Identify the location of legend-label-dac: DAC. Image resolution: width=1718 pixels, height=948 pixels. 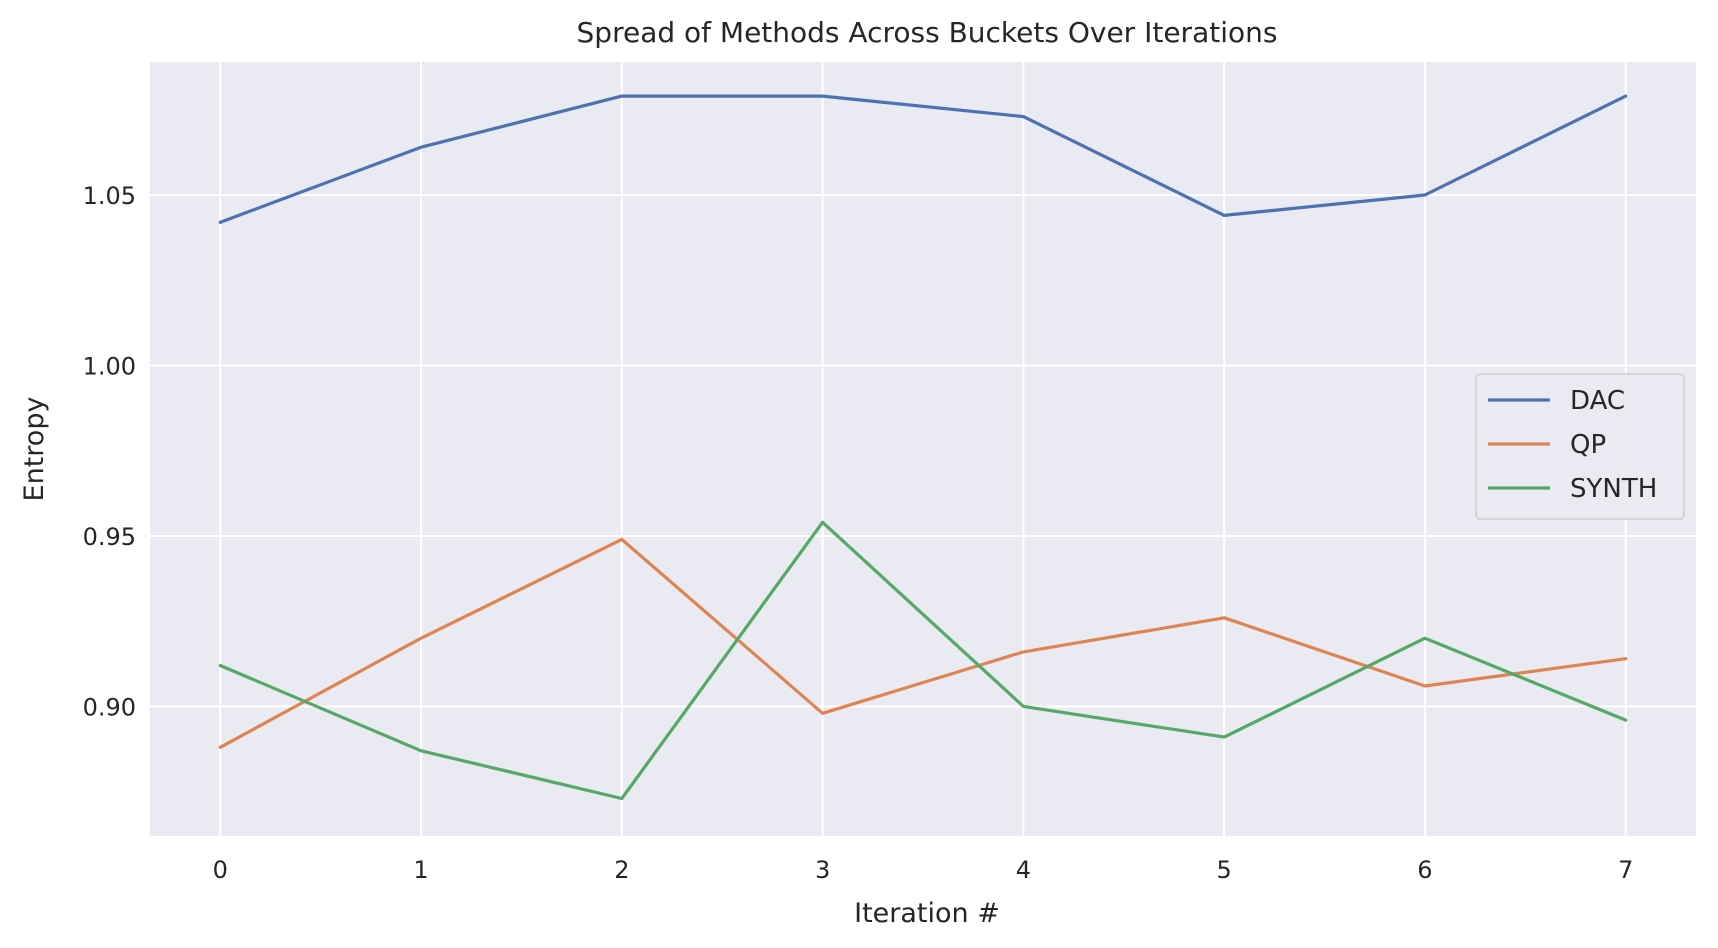
(1597, 401).